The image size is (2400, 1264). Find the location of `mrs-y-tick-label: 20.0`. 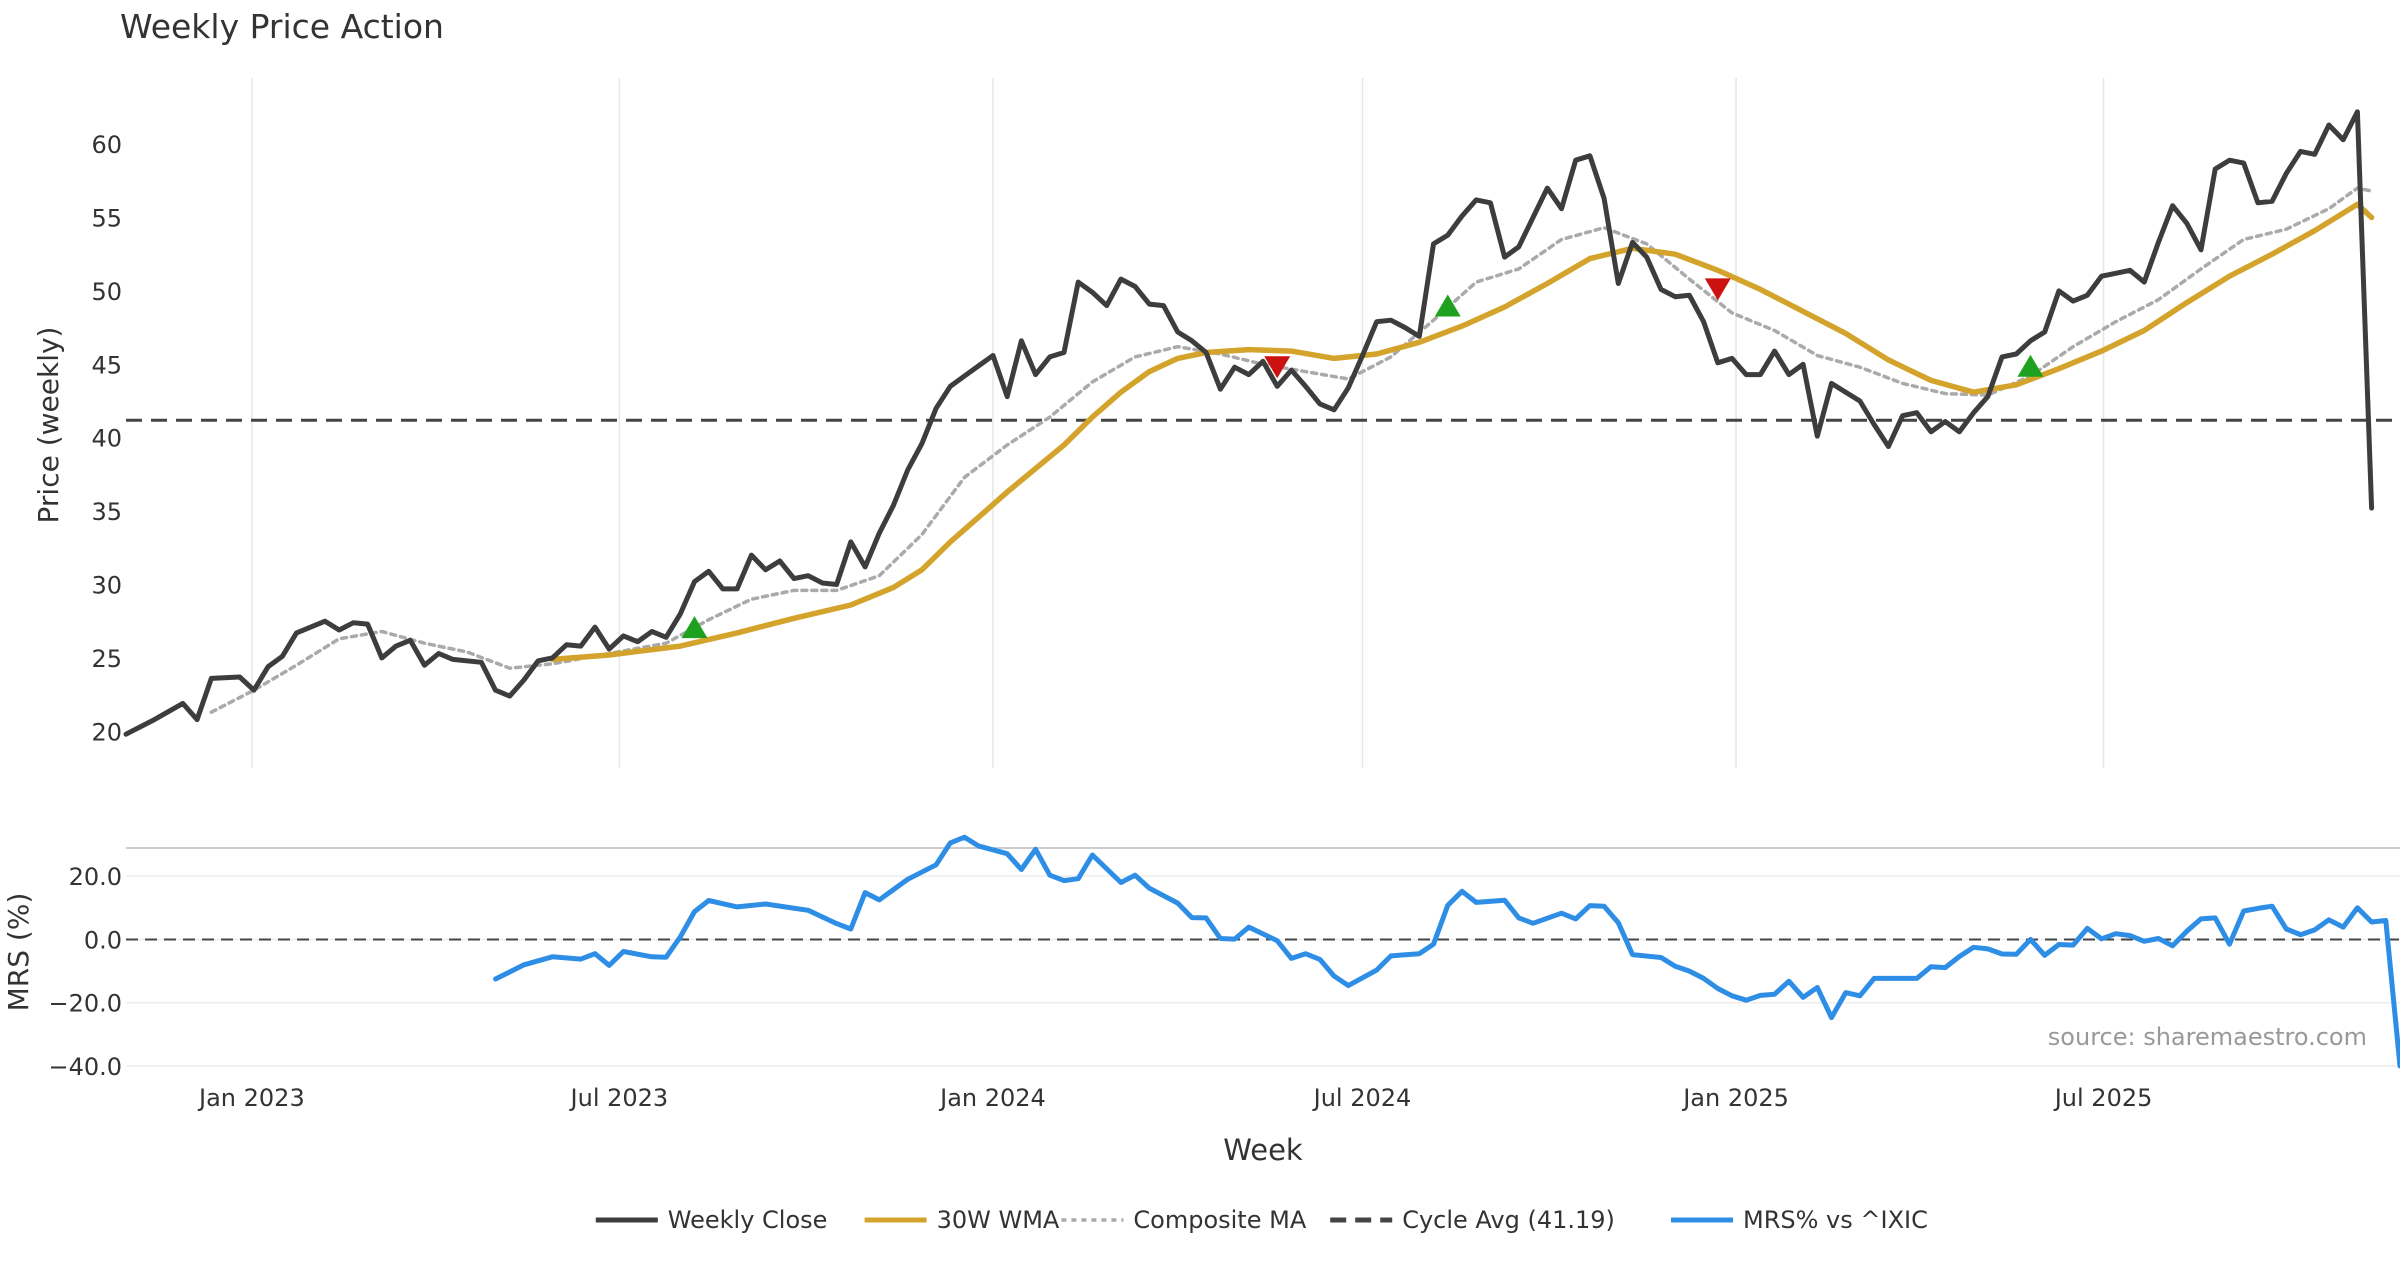

mrs-y-tick-label: 20.0 is located at coordinates (95, 877).